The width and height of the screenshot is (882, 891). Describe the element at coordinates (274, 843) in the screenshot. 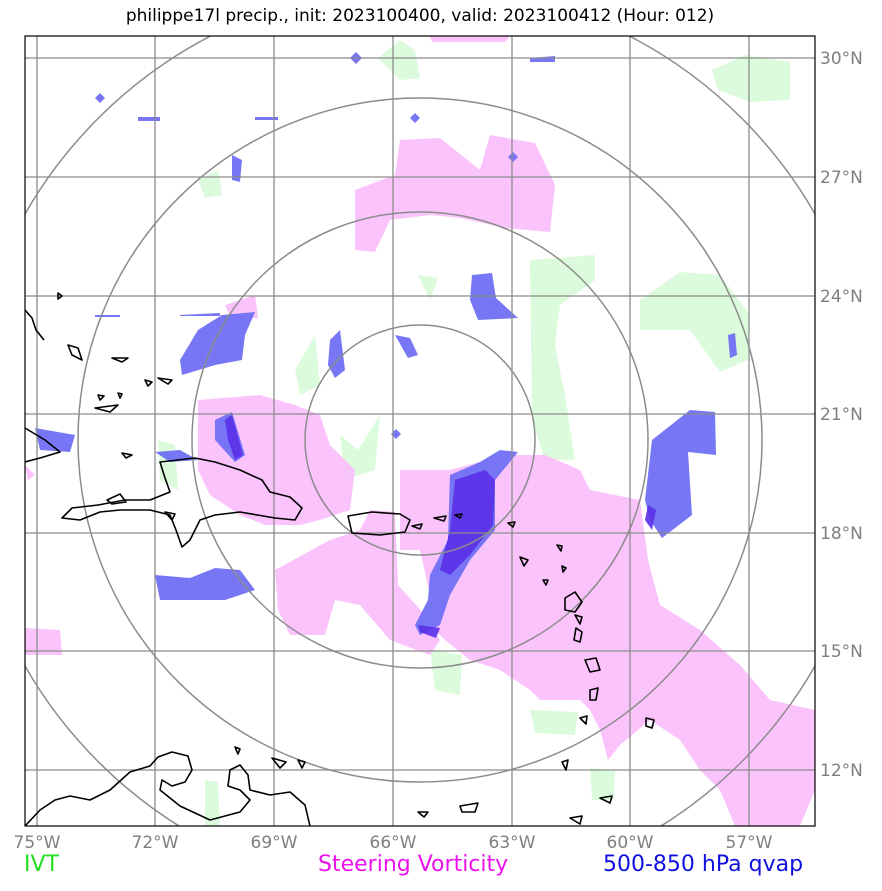

I see `x-tick-label: 69°W` at that location.